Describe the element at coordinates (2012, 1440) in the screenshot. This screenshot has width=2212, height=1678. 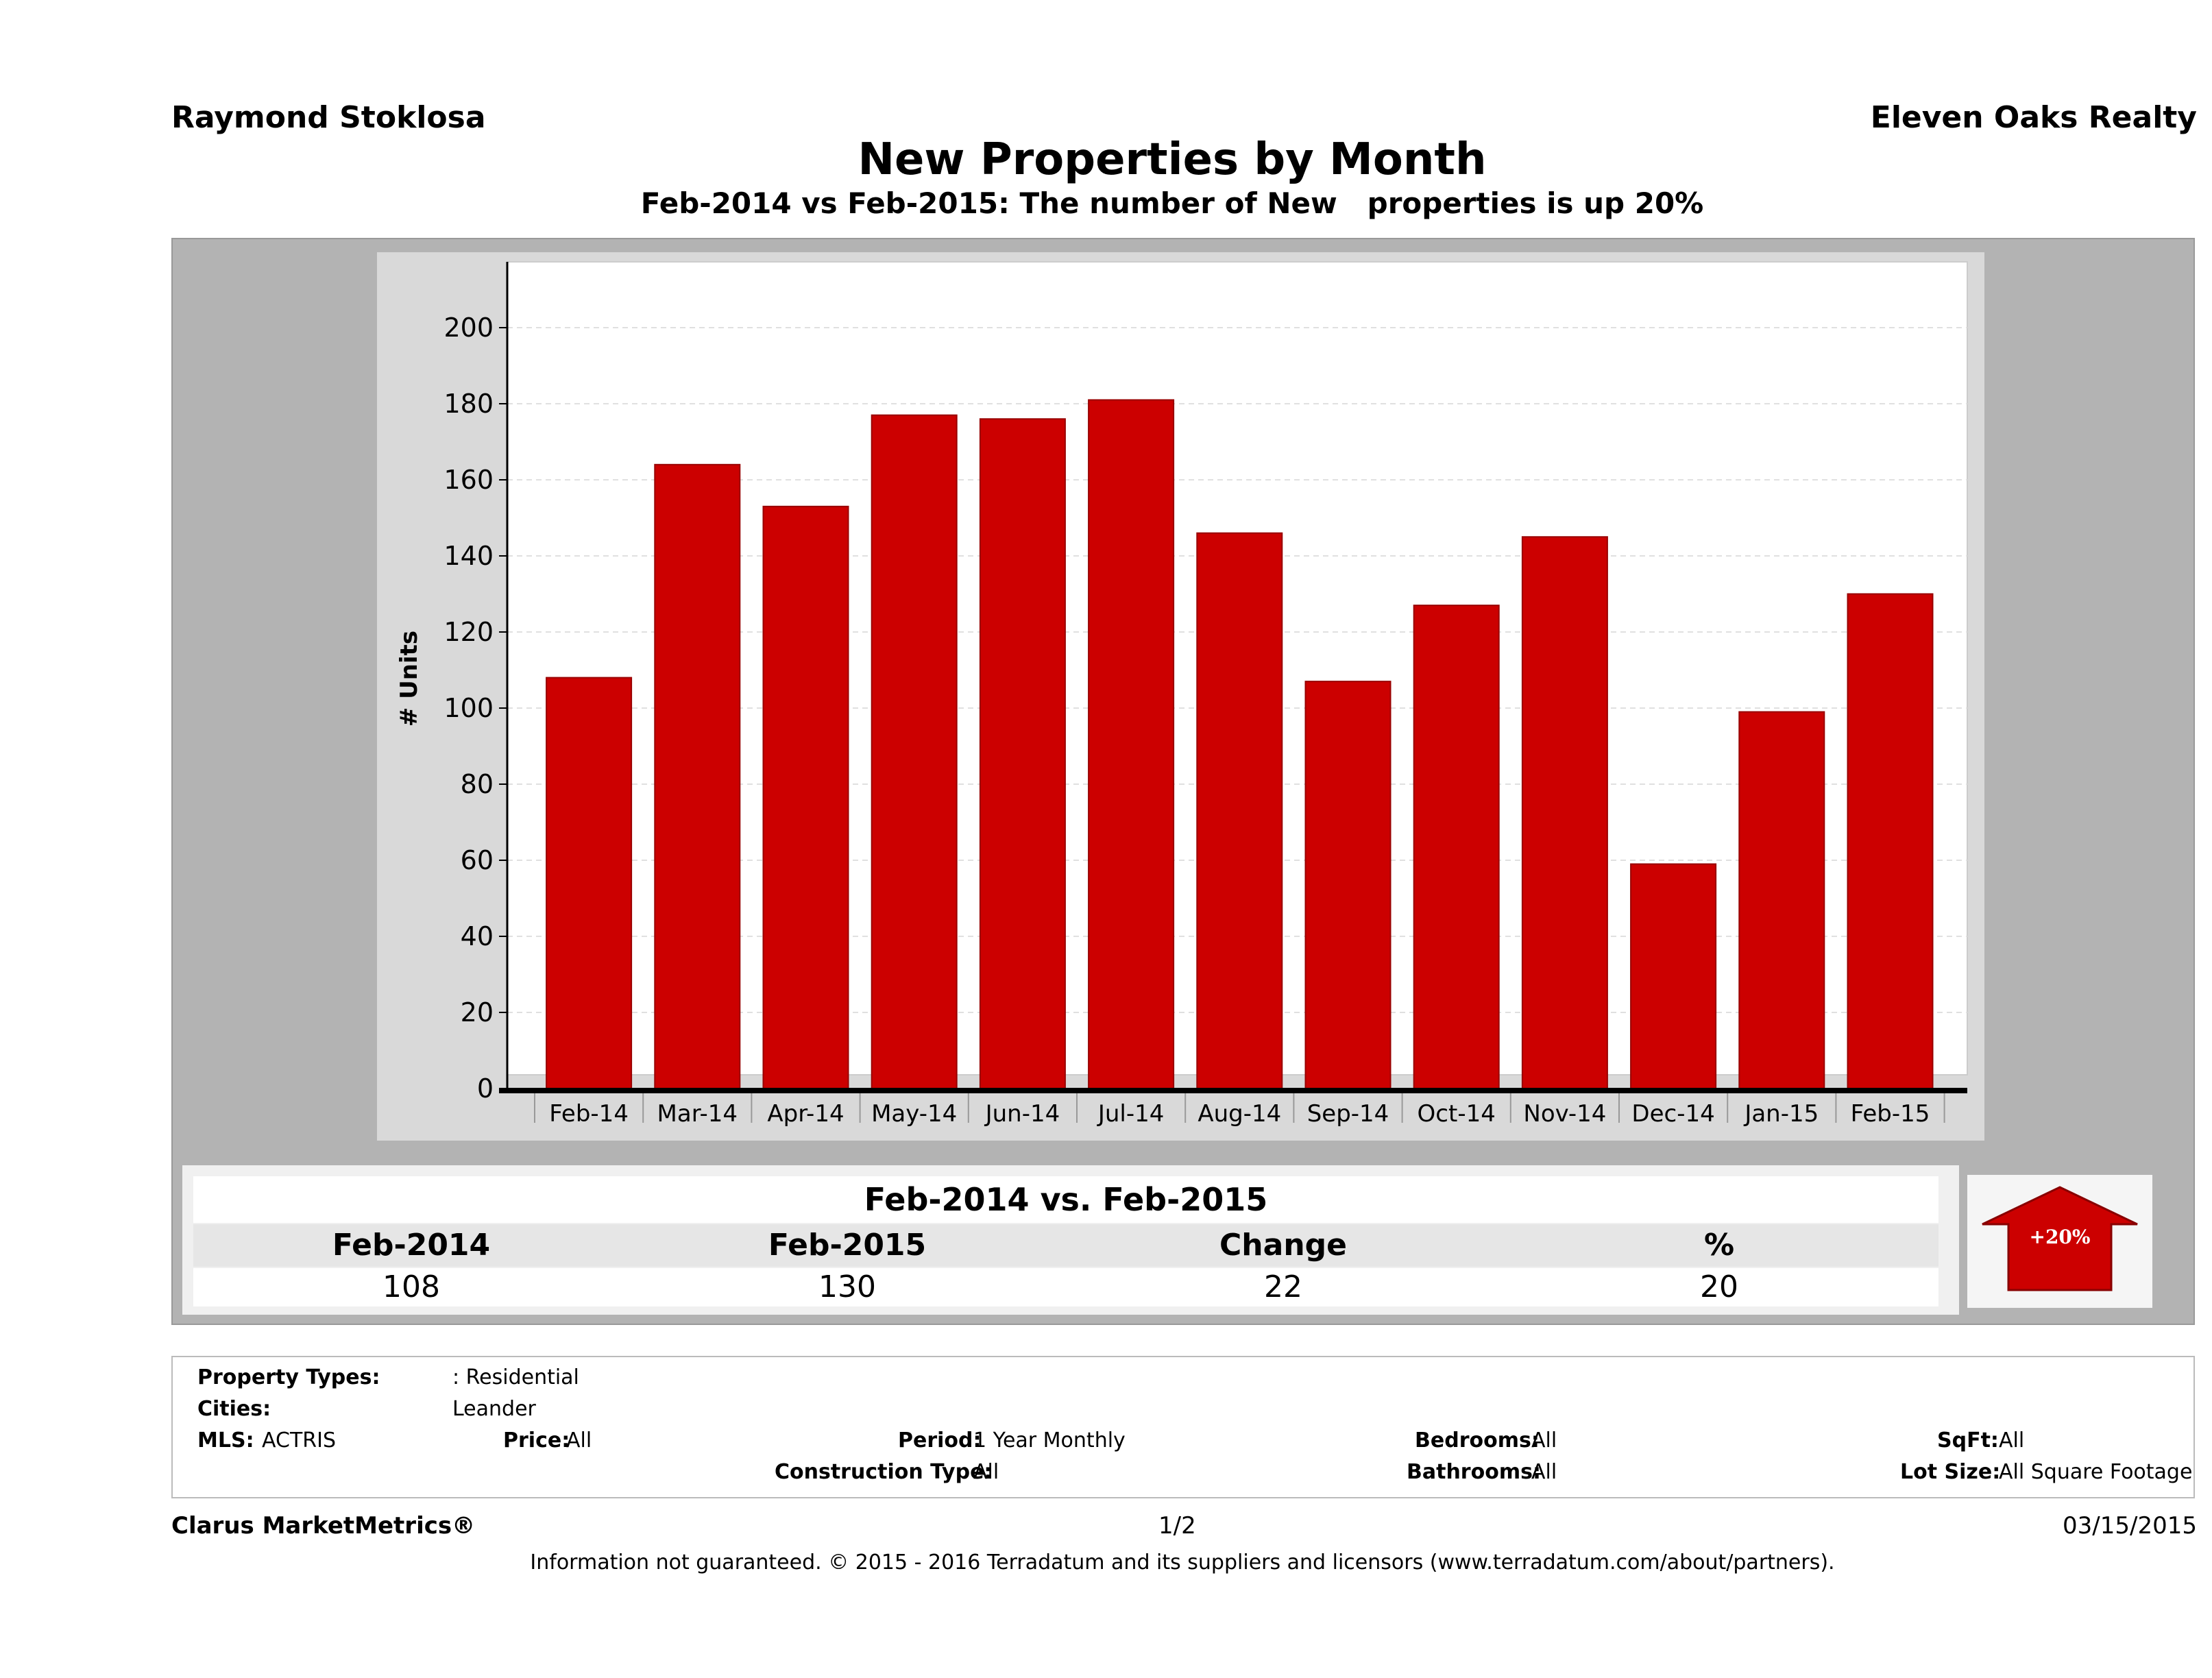
I see `sqft-value: All` at that location.